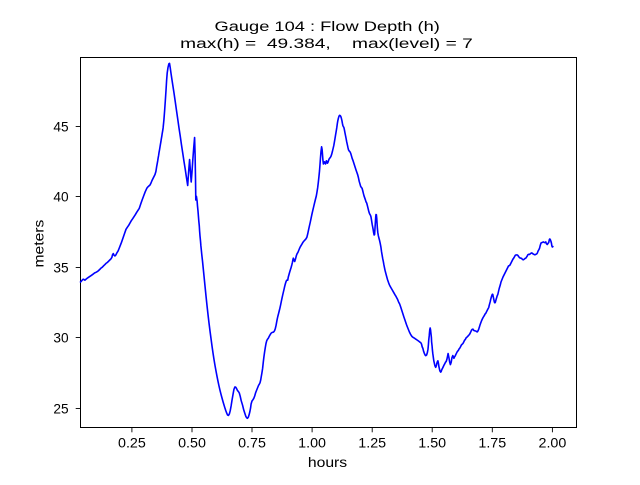  Describe the element at coordinates (252, 444) in the screenshot. I see `svg-text: 0.75` at that location.